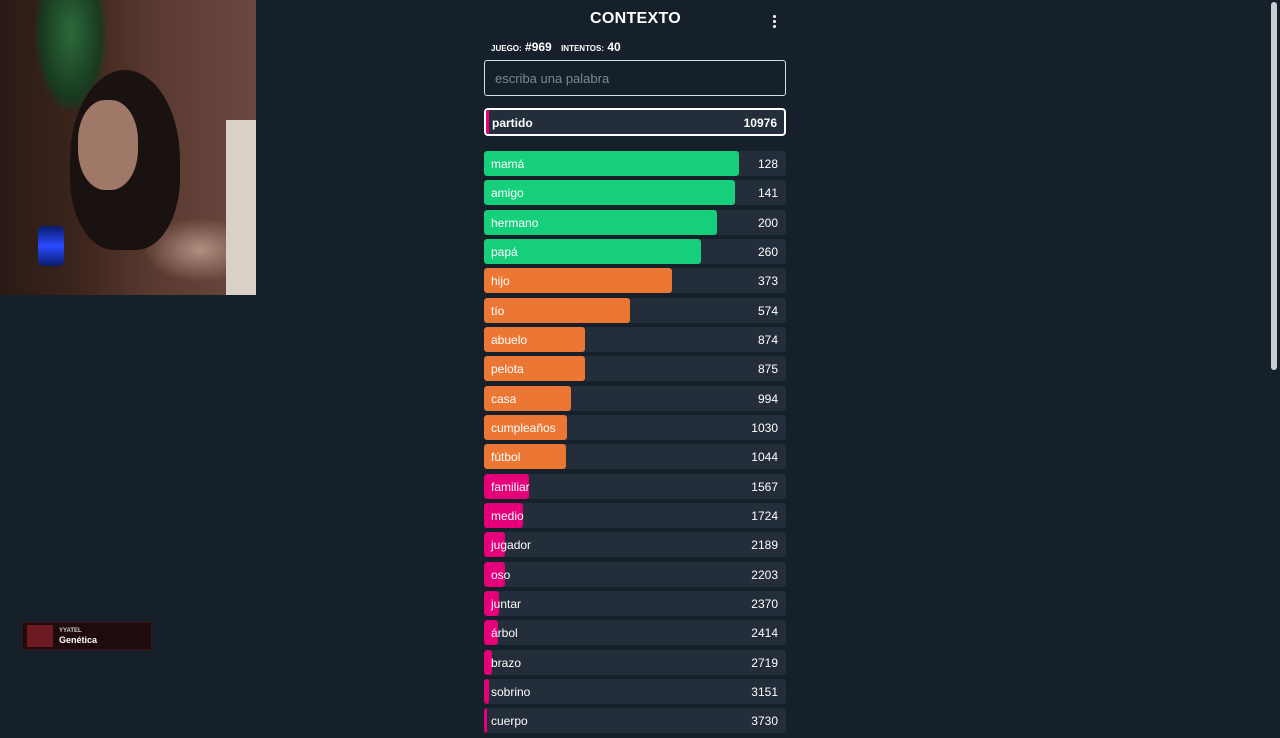  What do you see at coordinates (764, 515) in the screenshot?
I see `guess-rank: 1724` at bounding box center [764, 515].